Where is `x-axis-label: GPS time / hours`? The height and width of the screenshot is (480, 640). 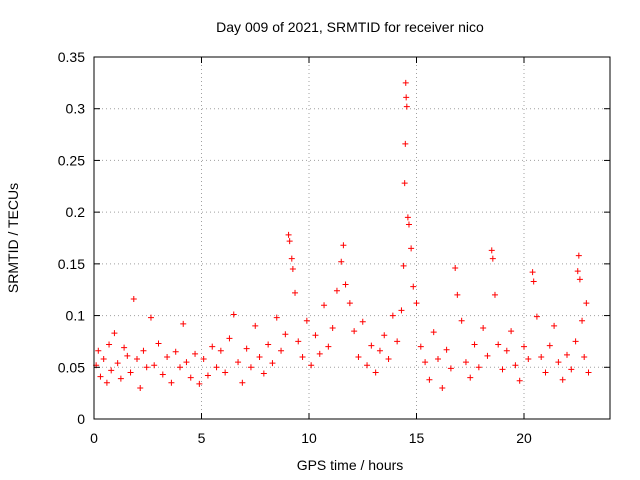 x-axis-label: GPS time / hours is located at coordinates (350, 465).